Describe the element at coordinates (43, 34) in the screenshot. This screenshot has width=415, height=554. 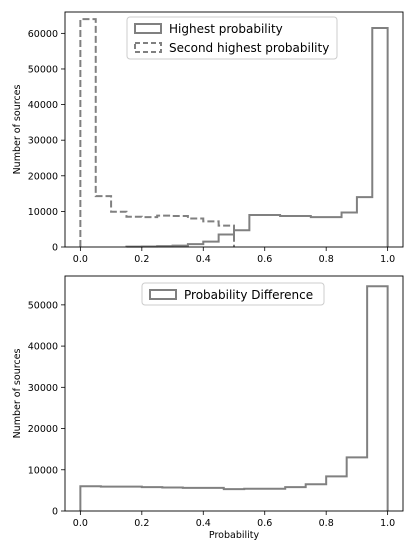
I see `y-tick-label: 60000` at that location.